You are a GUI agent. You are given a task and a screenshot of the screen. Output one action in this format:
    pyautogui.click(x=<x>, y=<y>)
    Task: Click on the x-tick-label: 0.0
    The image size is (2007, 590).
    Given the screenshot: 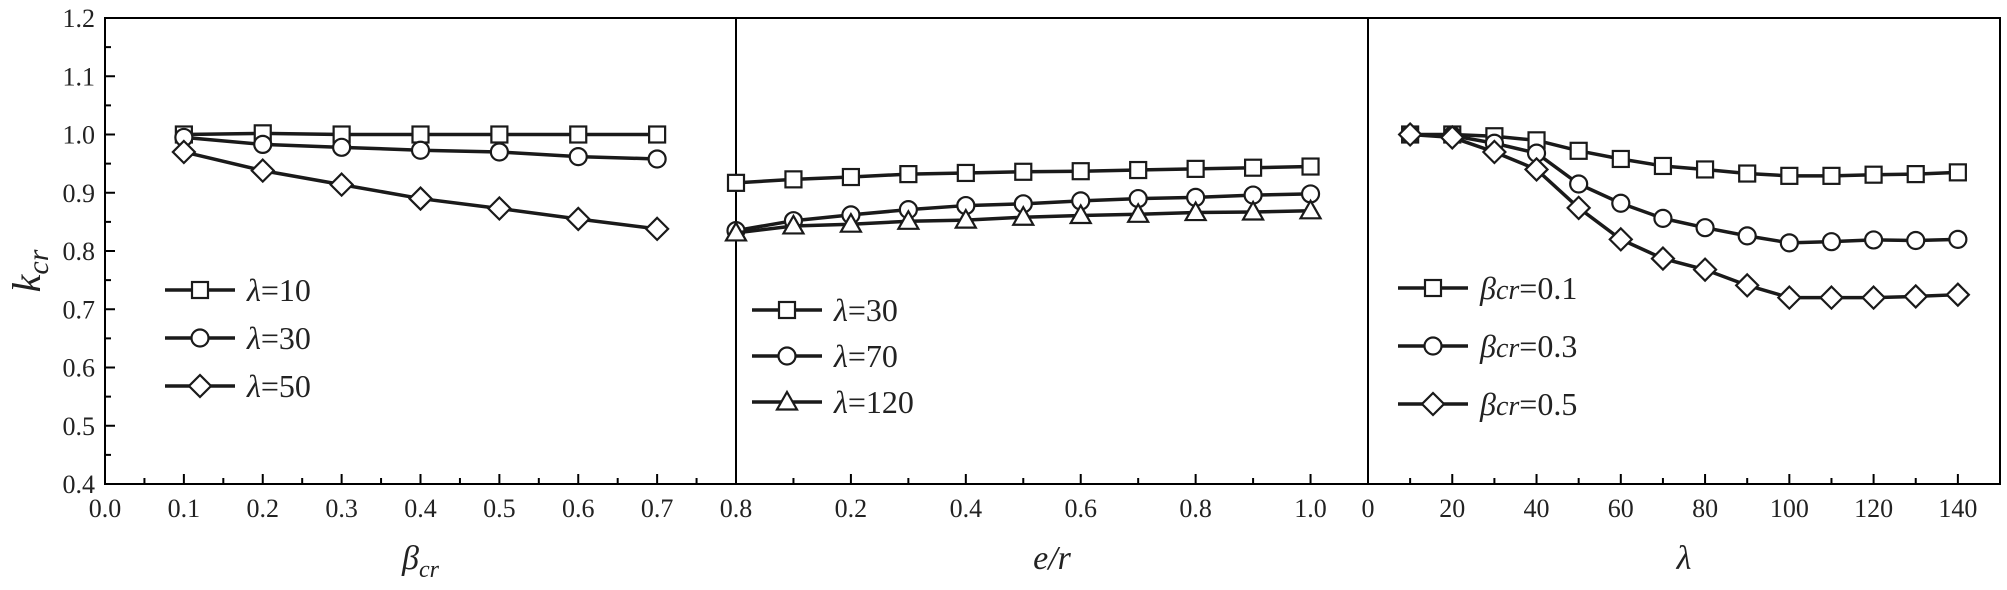 What is the action you would take?
    pyautogui.click(x=105, y=508)
    